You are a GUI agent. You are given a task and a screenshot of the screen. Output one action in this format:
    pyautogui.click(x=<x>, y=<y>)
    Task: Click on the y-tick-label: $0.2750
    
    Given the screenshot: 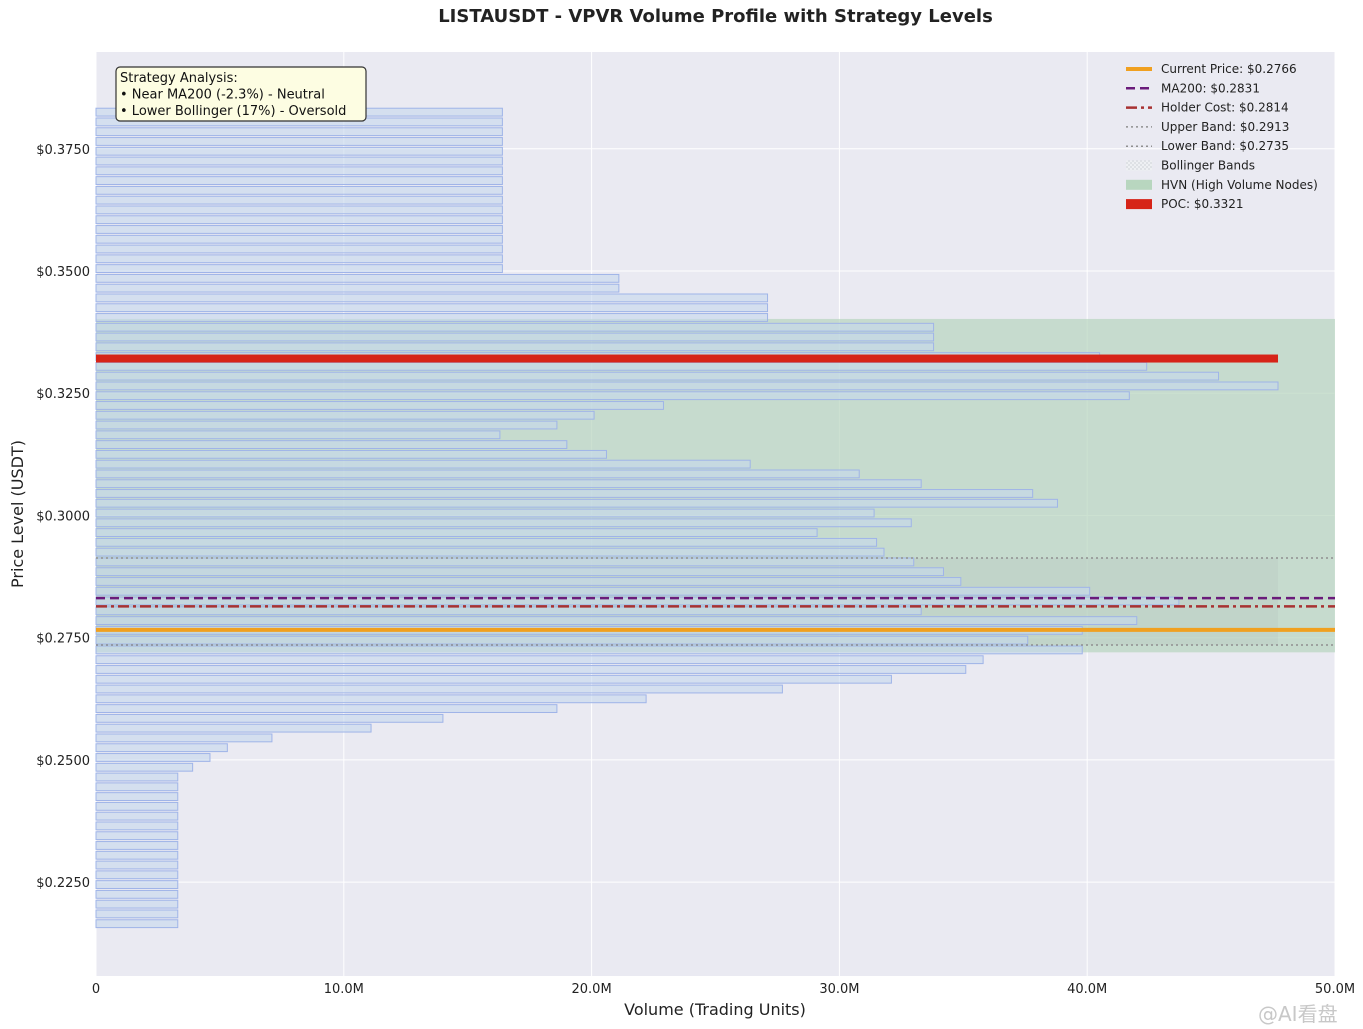 What is the action you would take?
    pyautogui.click(x=63, y=639)
    